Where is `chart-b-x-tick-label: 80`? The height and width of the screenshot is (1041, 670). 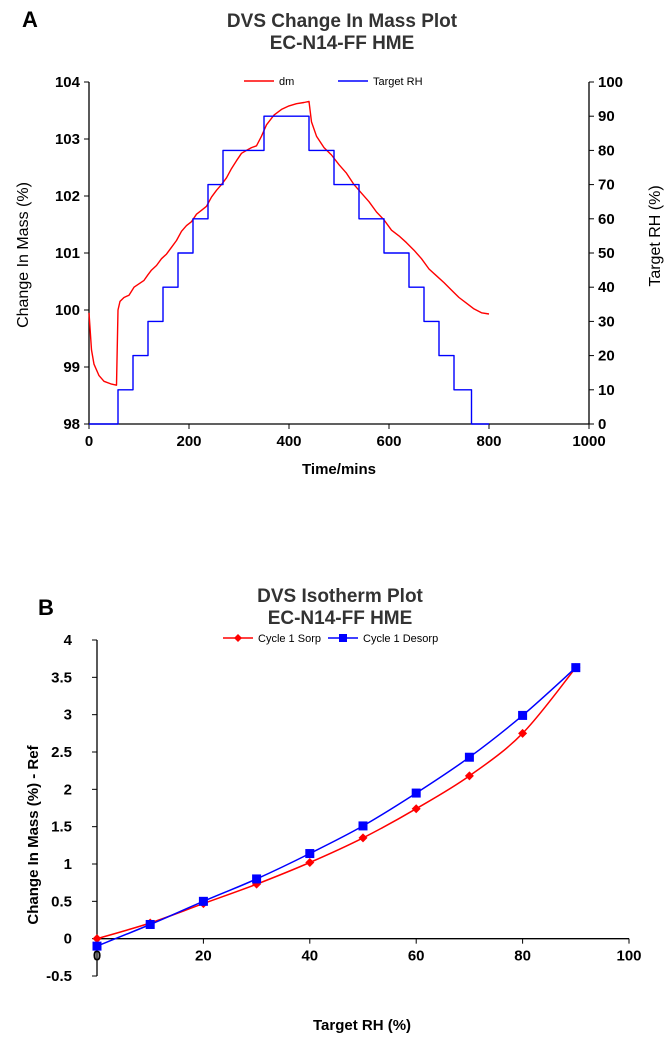
chart-b-x-tick-label: 80 is located at coordinates (522, 956).